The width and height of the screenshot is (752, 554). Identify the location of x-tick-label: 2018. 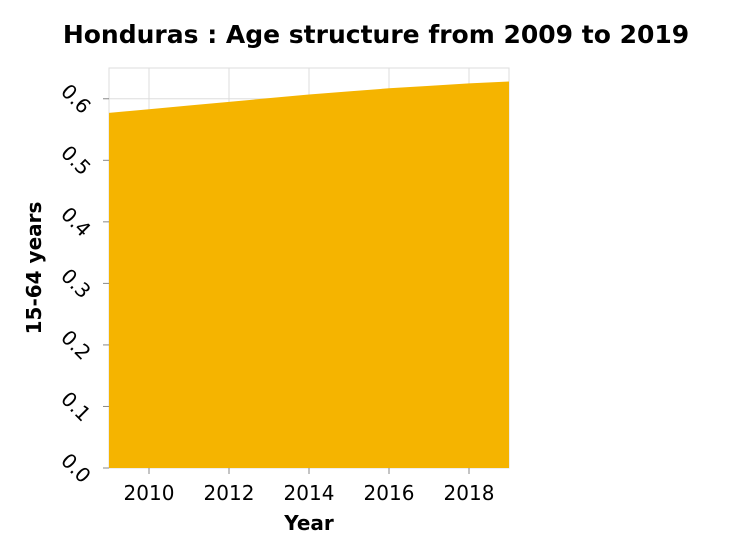
(469, 493).